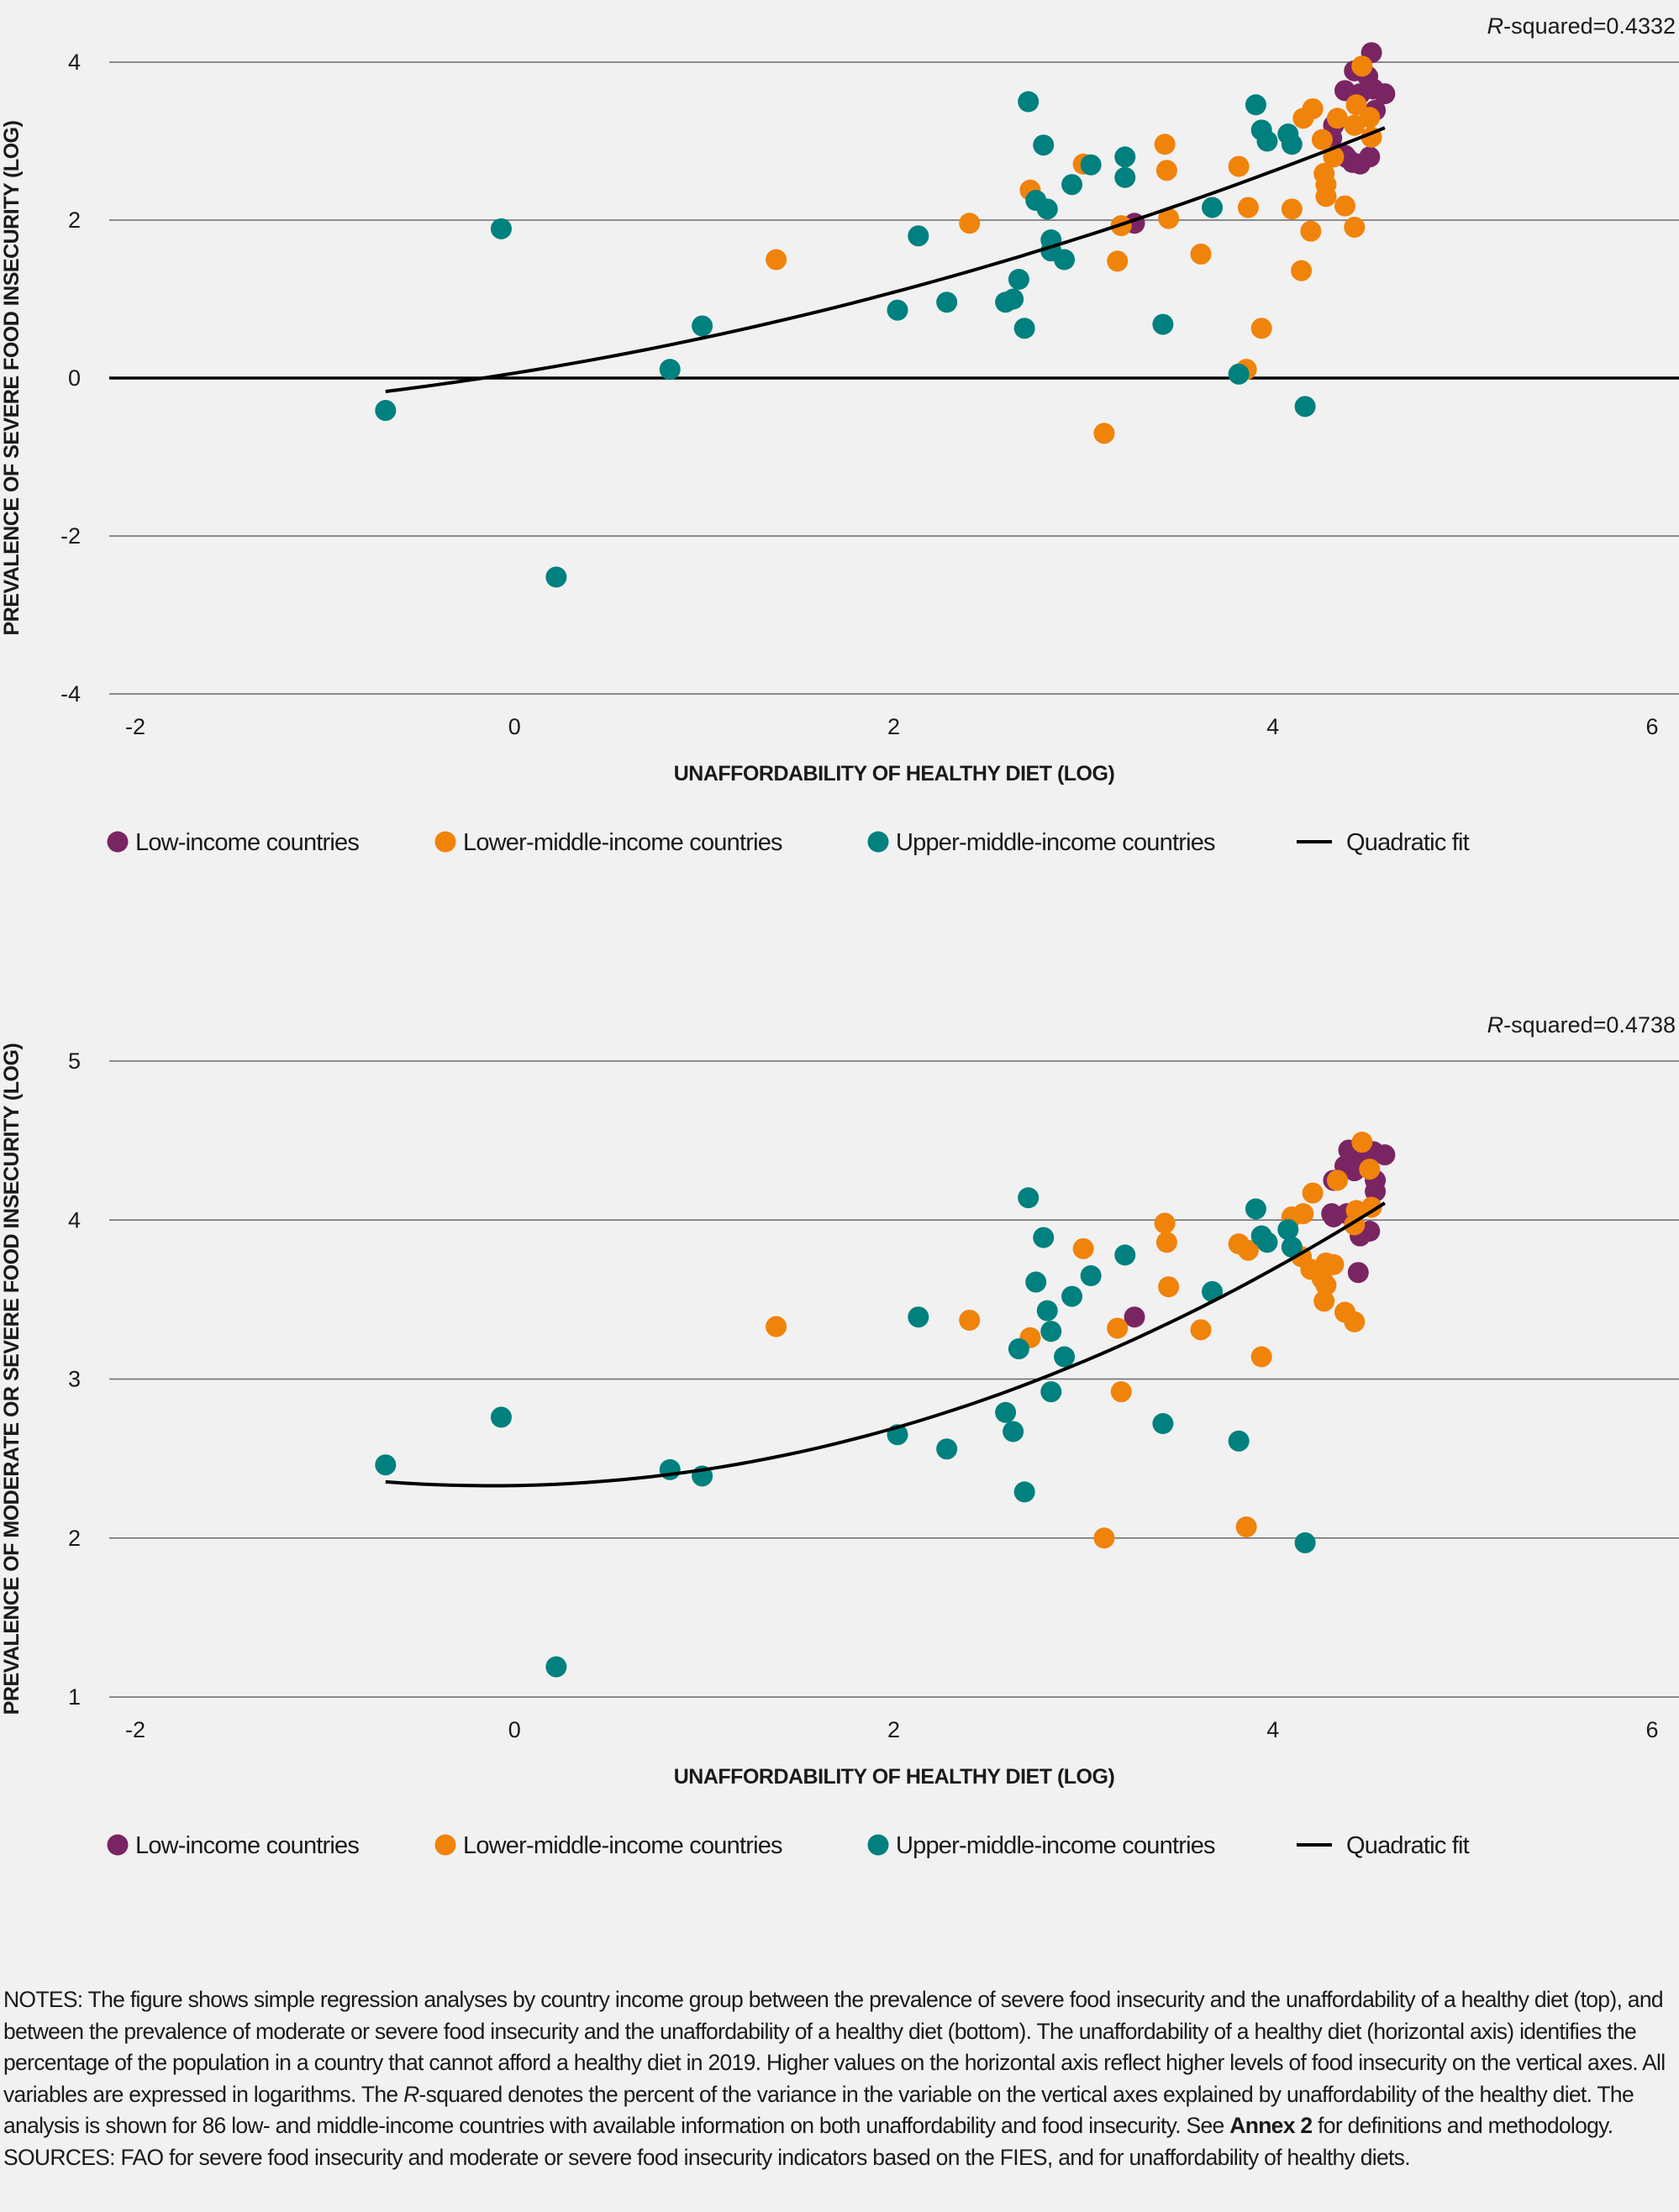  What do you see at coordinates (514, 1729) in the screenshot?
I see `x-tick-label: 0` at bounding box center [514, 1729].